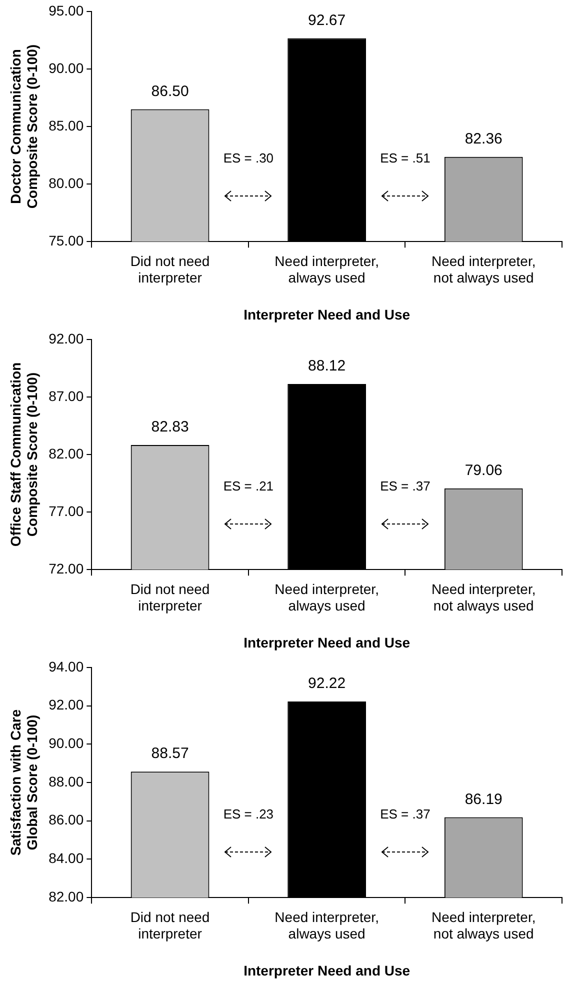 The image size is (574, 986). What do you see at coordinates (248, 486) in the screenshot?
I see `annotation: ES = .21` at bounding box center [248, 486].